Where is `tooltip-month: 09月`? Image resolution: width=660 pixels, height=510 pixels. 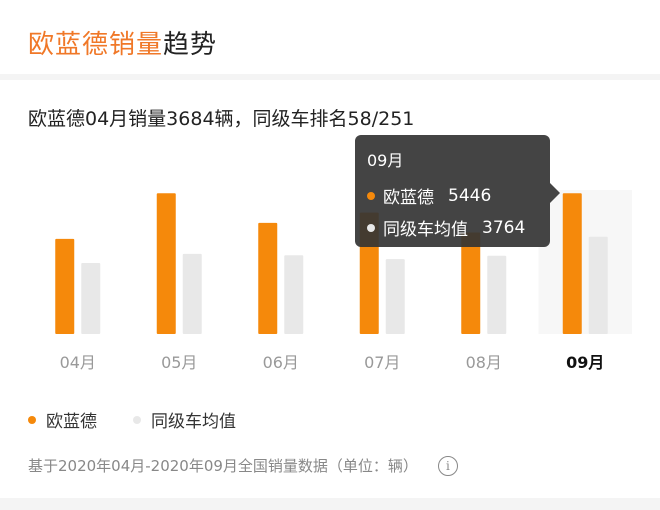 tooltip-month: 09月 is located at coordinates (385, 160).